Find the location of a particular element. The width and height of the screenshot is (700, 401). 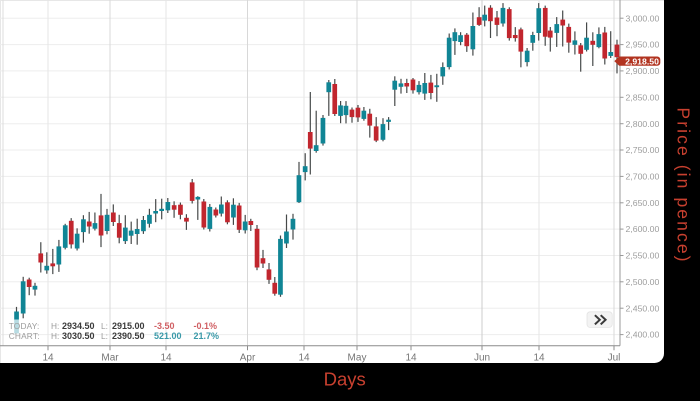

svg-text: May is located at coordinates (357, 357).